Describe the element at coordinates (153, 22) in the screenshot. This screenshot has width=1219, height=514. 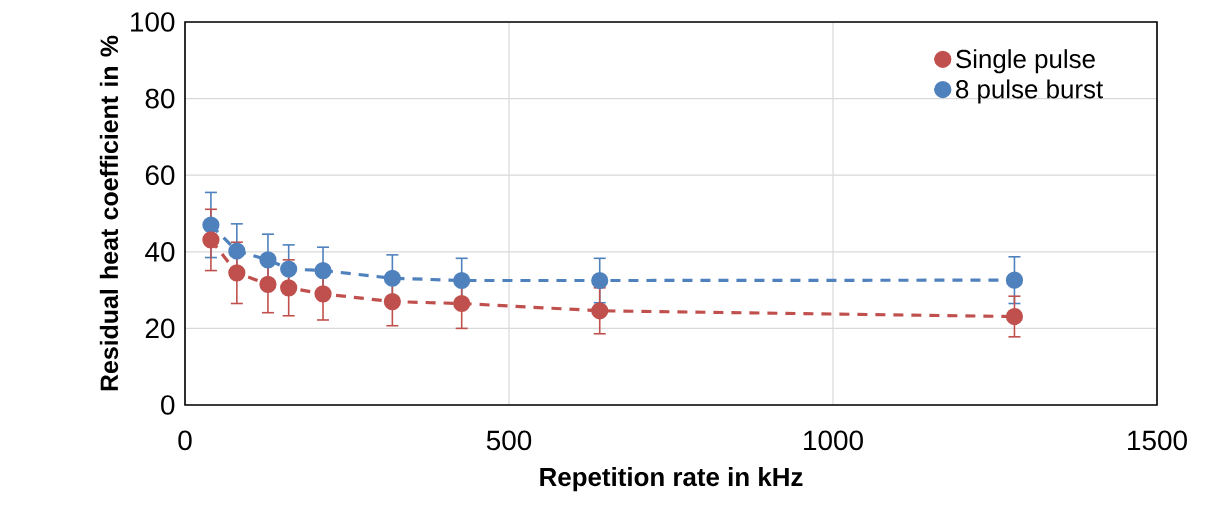
I see `y-tick-label: 100` at that location.